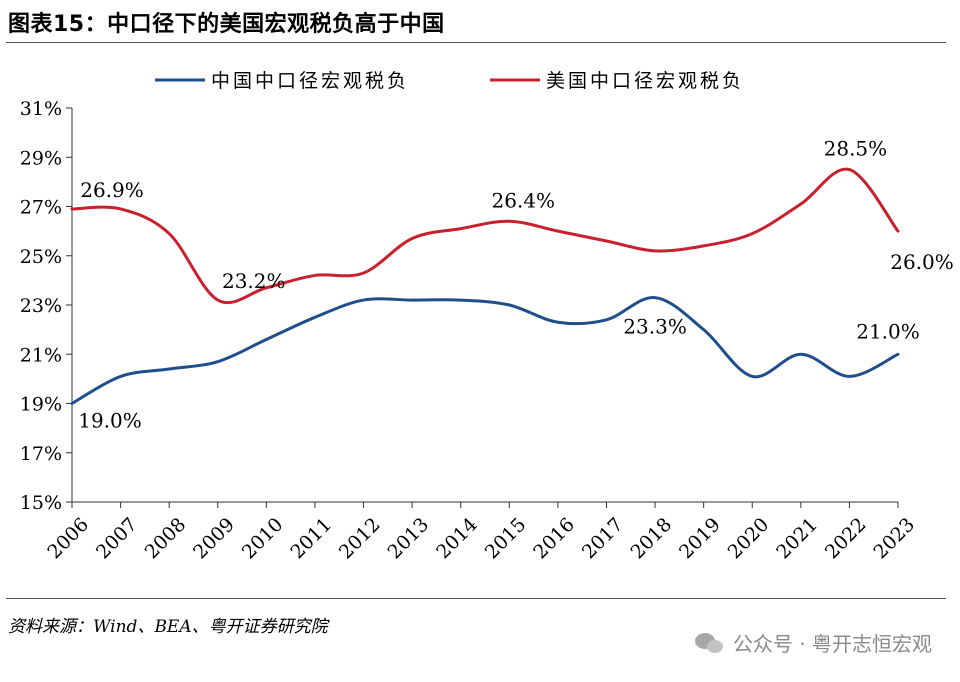 This screenshot has width=960, height=682. What do you see at coordinates (603, 539) in the screenshot?
I see `x-tick-label: 2017` at bounding box center [603, 539].